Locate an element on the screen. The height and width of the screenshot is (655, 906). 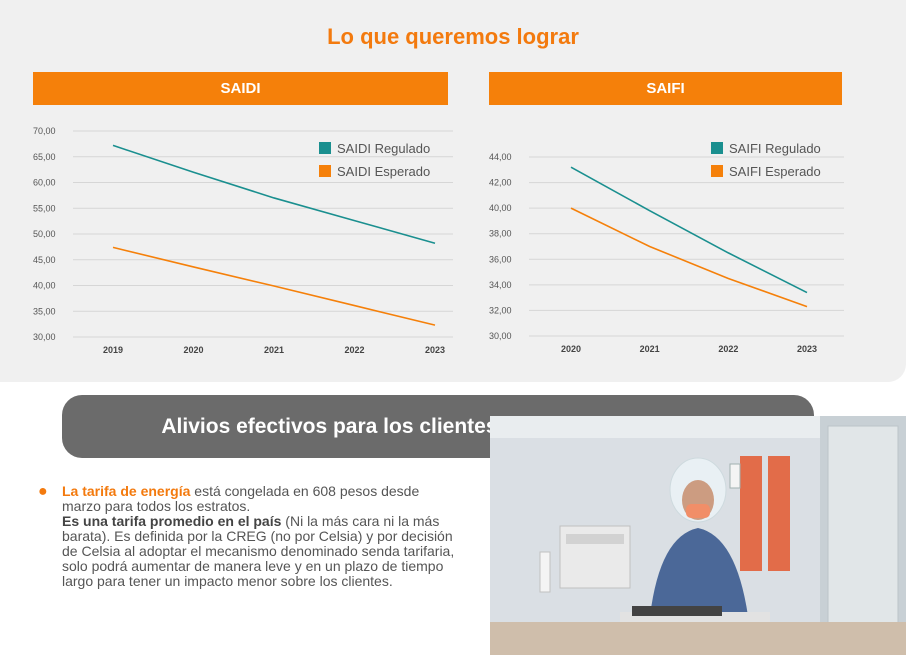
saifi-y-tick: 40,00 is located at coordinates (500, 208).